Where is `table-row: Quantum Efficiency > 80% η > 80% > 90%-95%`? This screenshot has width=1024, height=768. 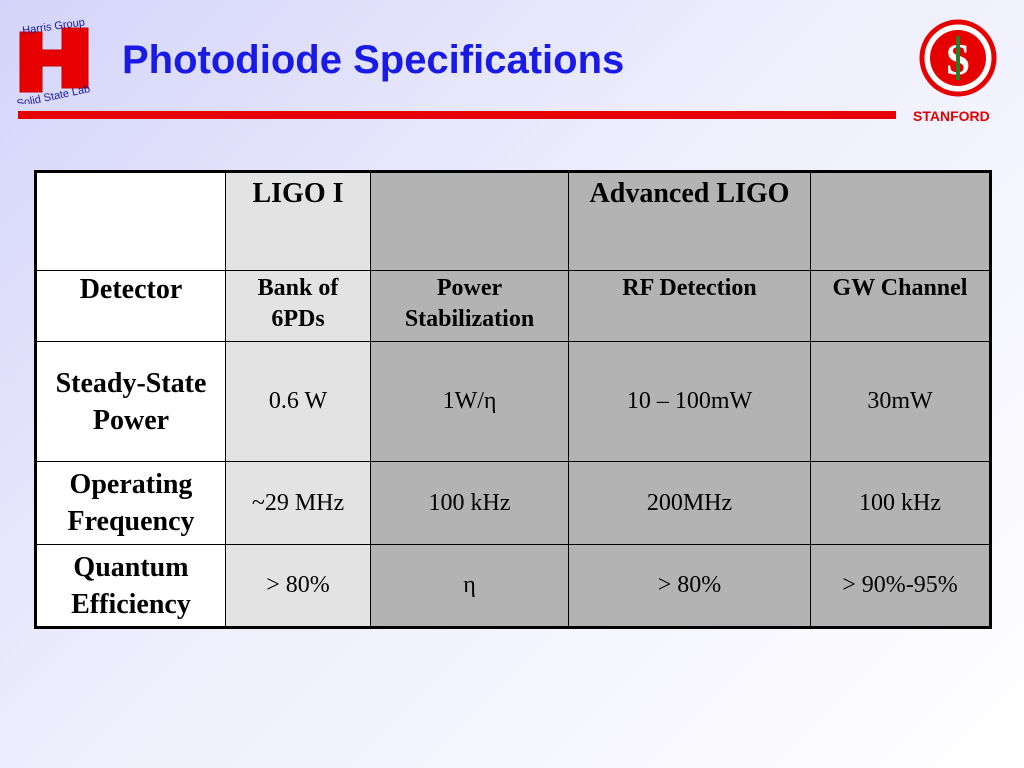 table-row: Quantum Efficiency > 80% η > 80% > 90%-95% is located at coordinates (513, 586).